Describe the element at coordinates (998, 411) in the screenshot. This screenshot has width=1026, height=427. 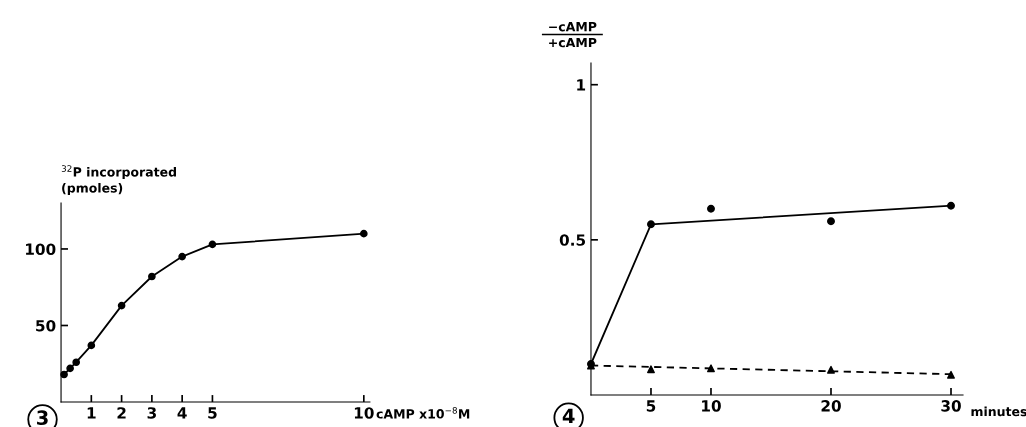
I see `x-axis-title: minutes` at that location.